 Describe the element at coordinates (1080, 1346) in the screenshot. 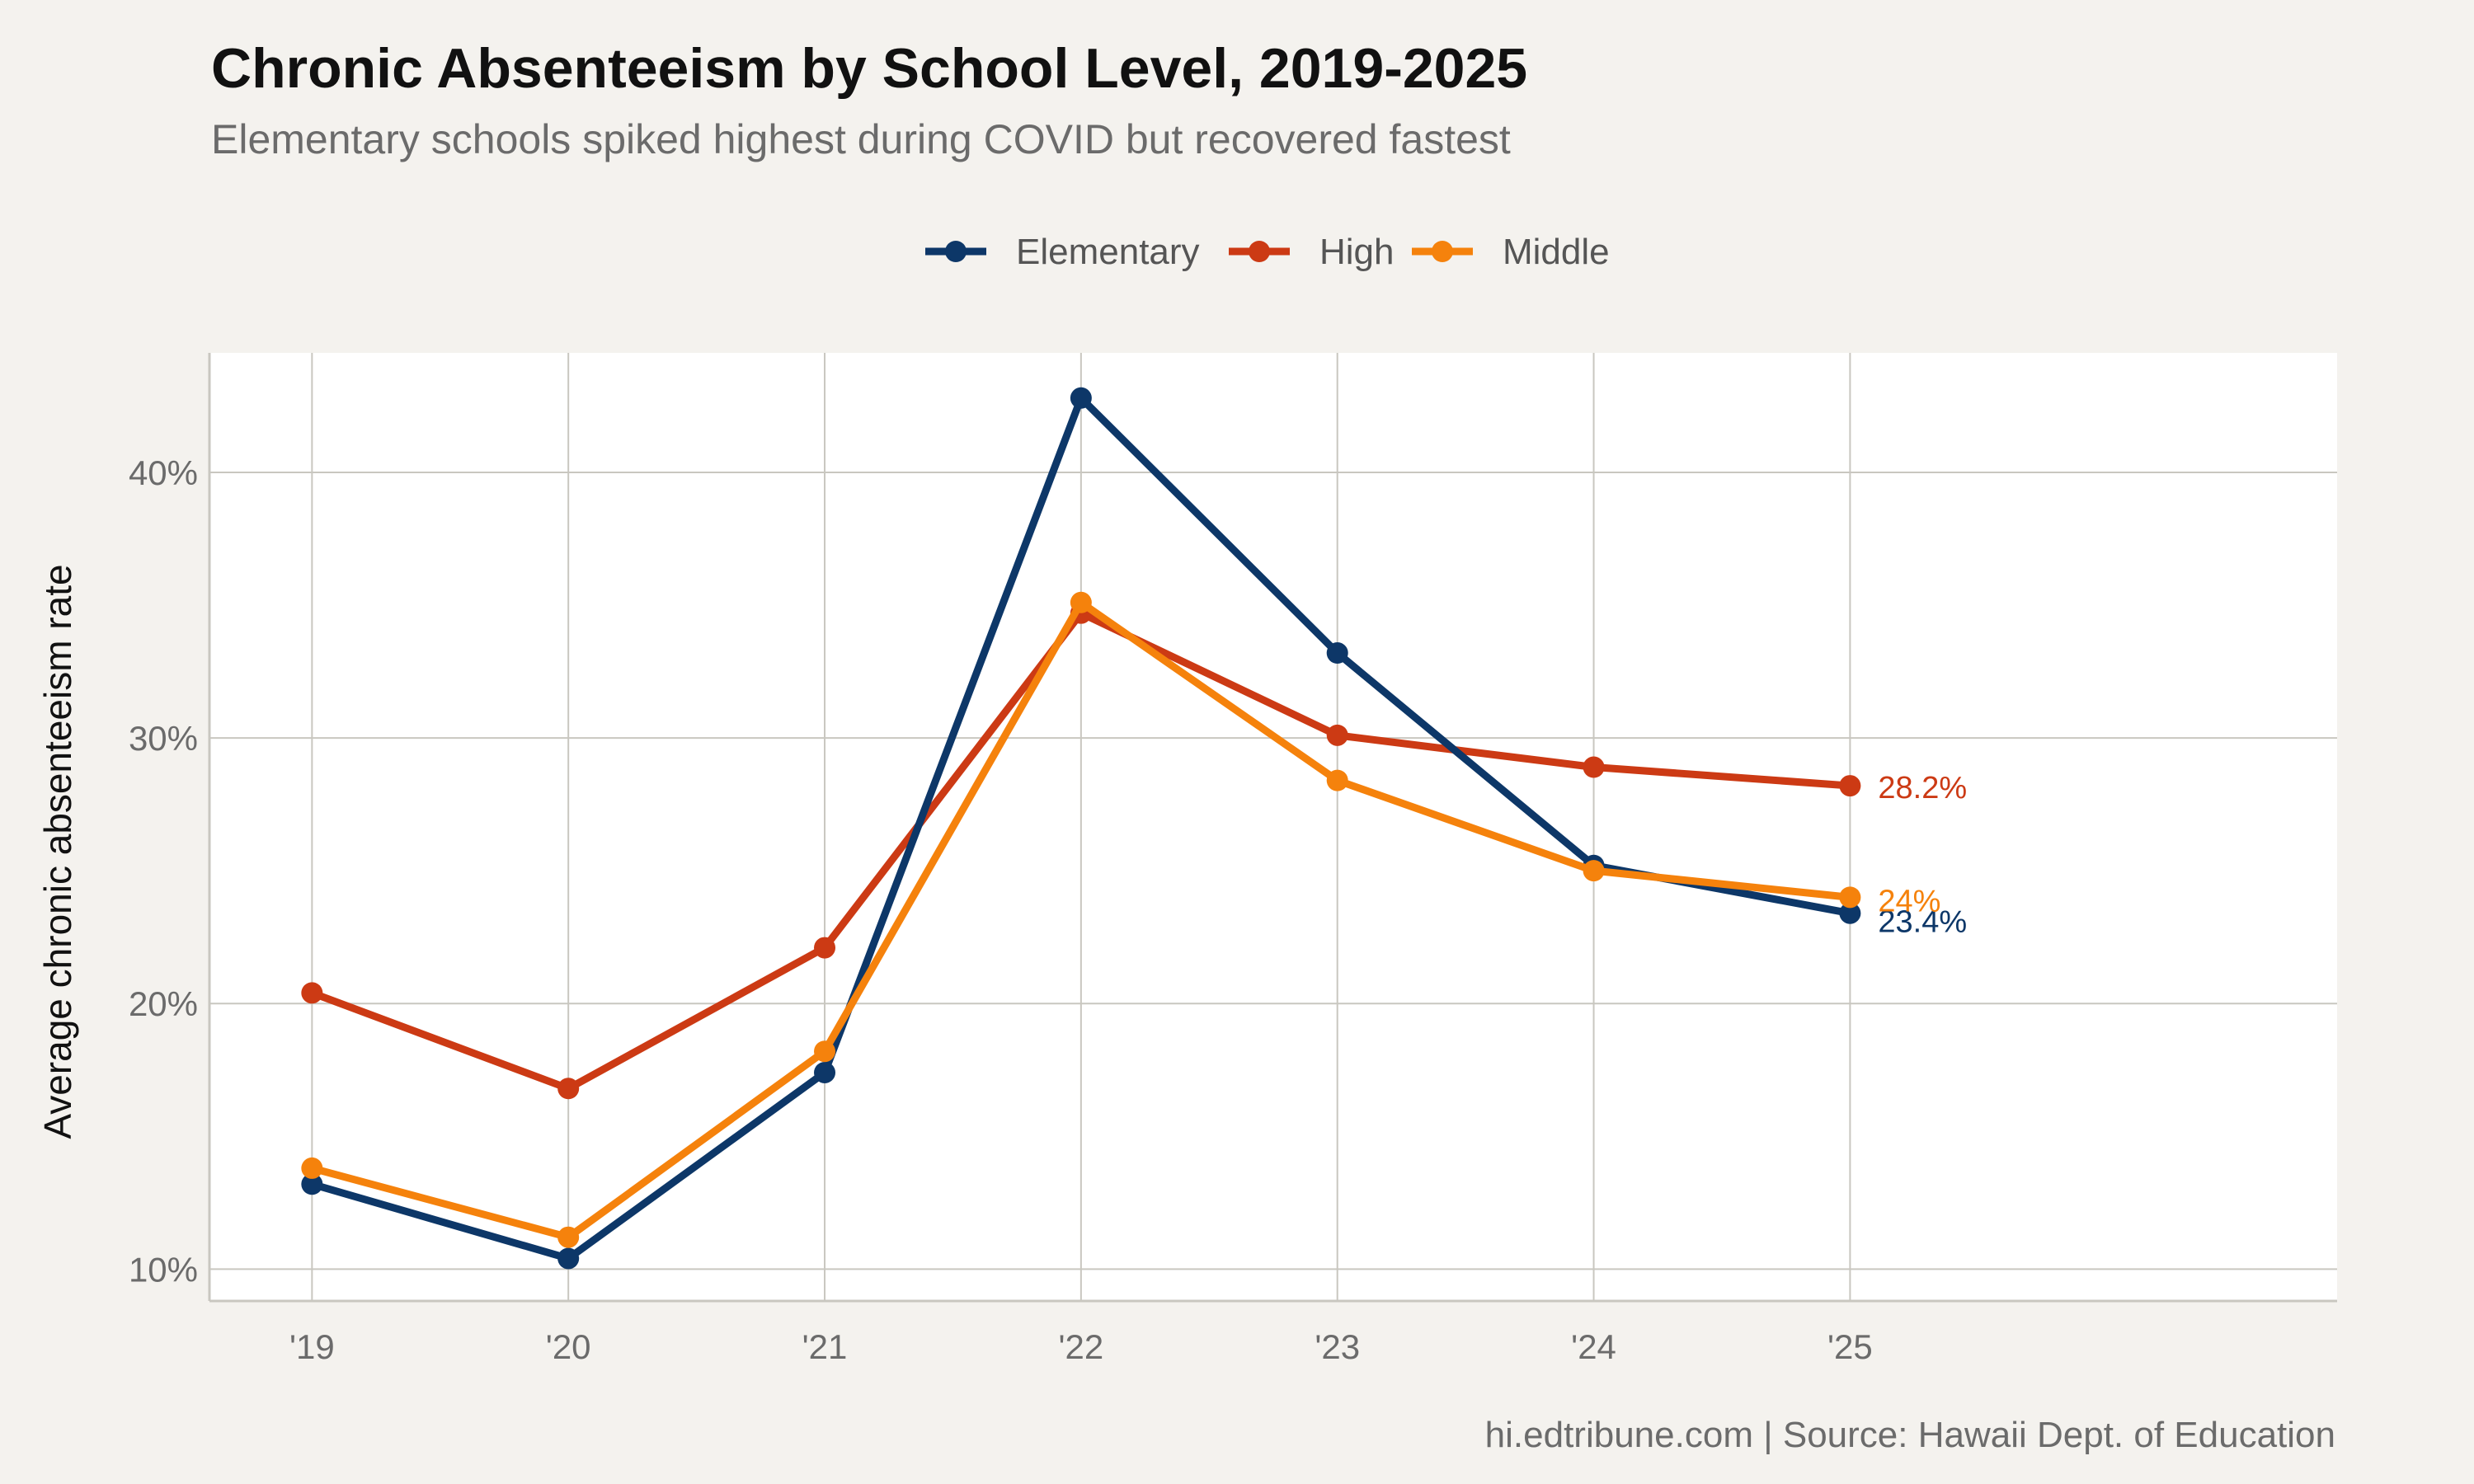

I see `x-tick-label: '22` at that location.